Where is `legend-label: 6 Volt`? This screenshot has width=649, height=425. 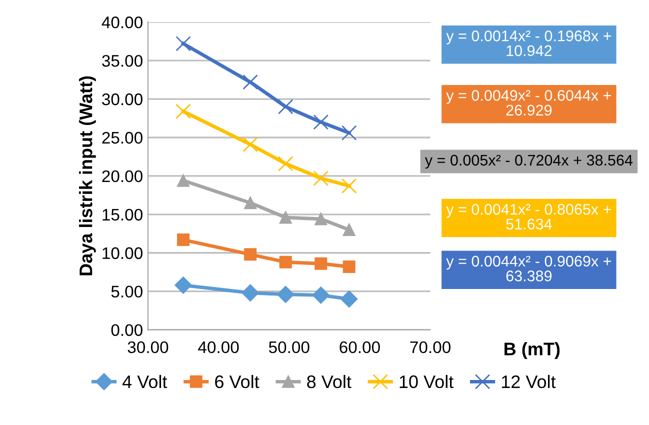
legend-label: 6 Volt is located at coordinates (237, 381).